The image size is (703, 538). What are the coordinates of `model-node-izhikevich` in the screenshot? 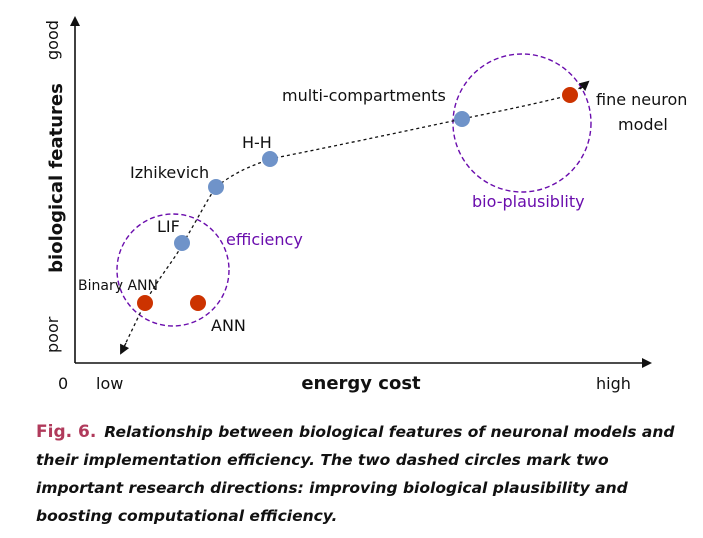 It's located at (216, 187).